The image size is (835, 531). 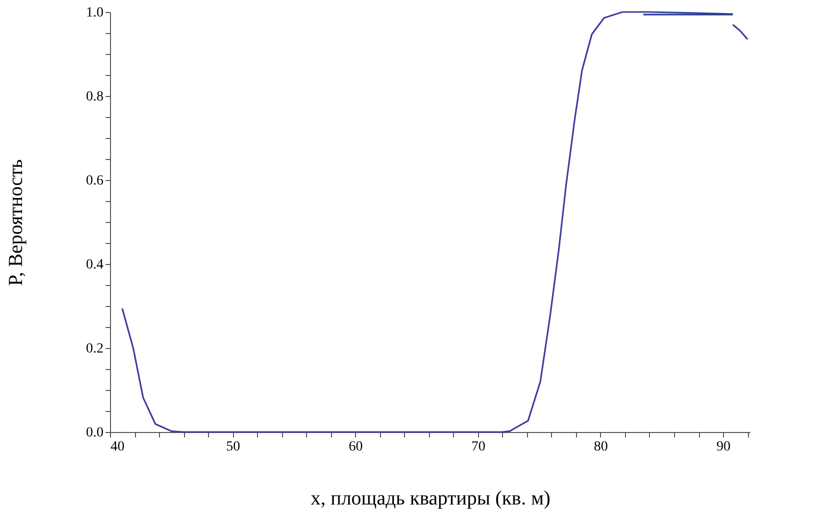 What do you see at coordinates (478, 447) in the screenshot?
I see `x-tick-label: 70` at bounding box center [478, 447].